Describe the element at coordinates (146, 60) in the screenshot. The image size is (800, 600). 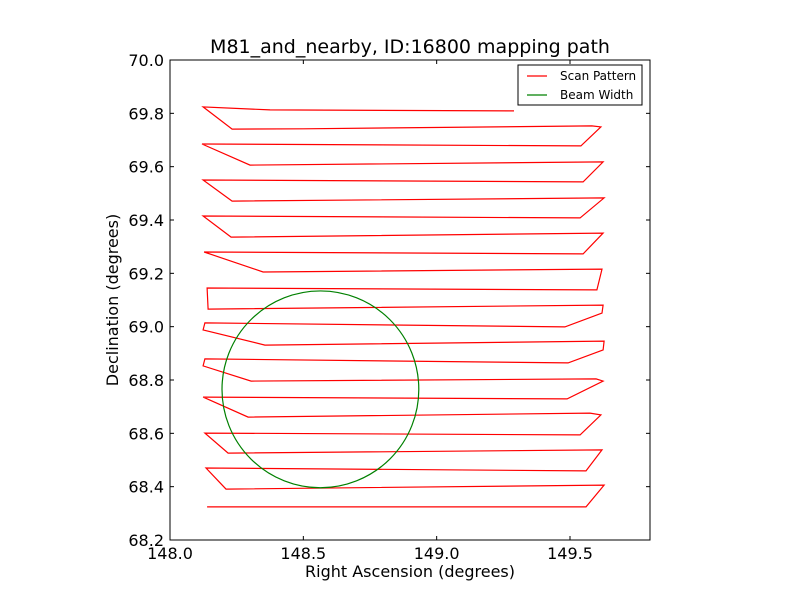
I see `y-tick-label: 70.0` at that location.